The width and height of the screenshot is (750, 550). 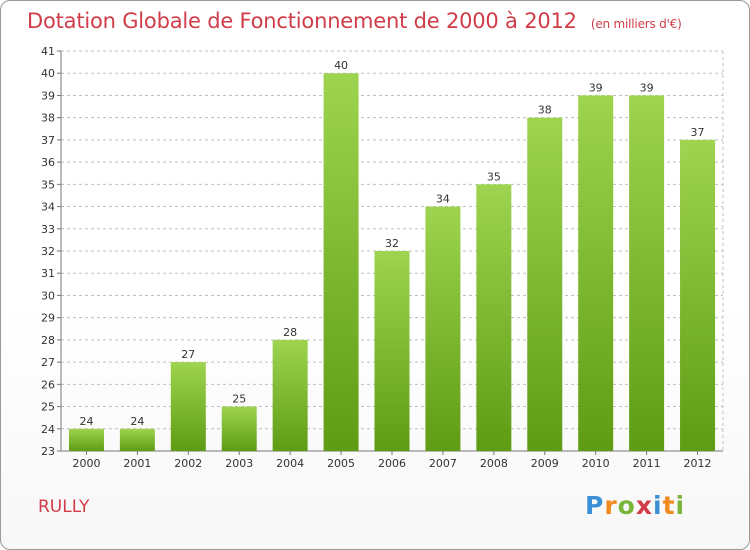 I want to click on bar-value-label: 32, so click(x=392, y=243).